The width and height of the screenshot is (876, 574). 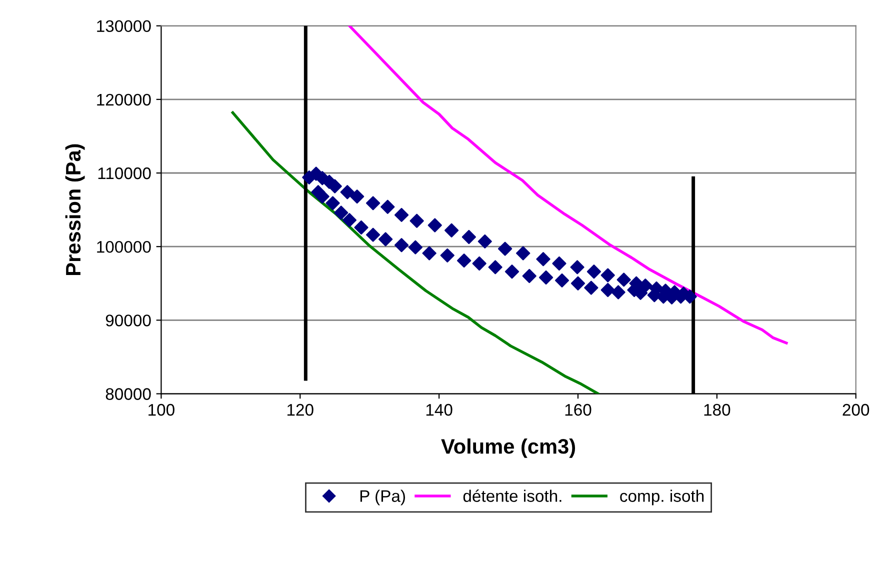 I want to click on x-tick-label: 140, so click(x=439, y=410).